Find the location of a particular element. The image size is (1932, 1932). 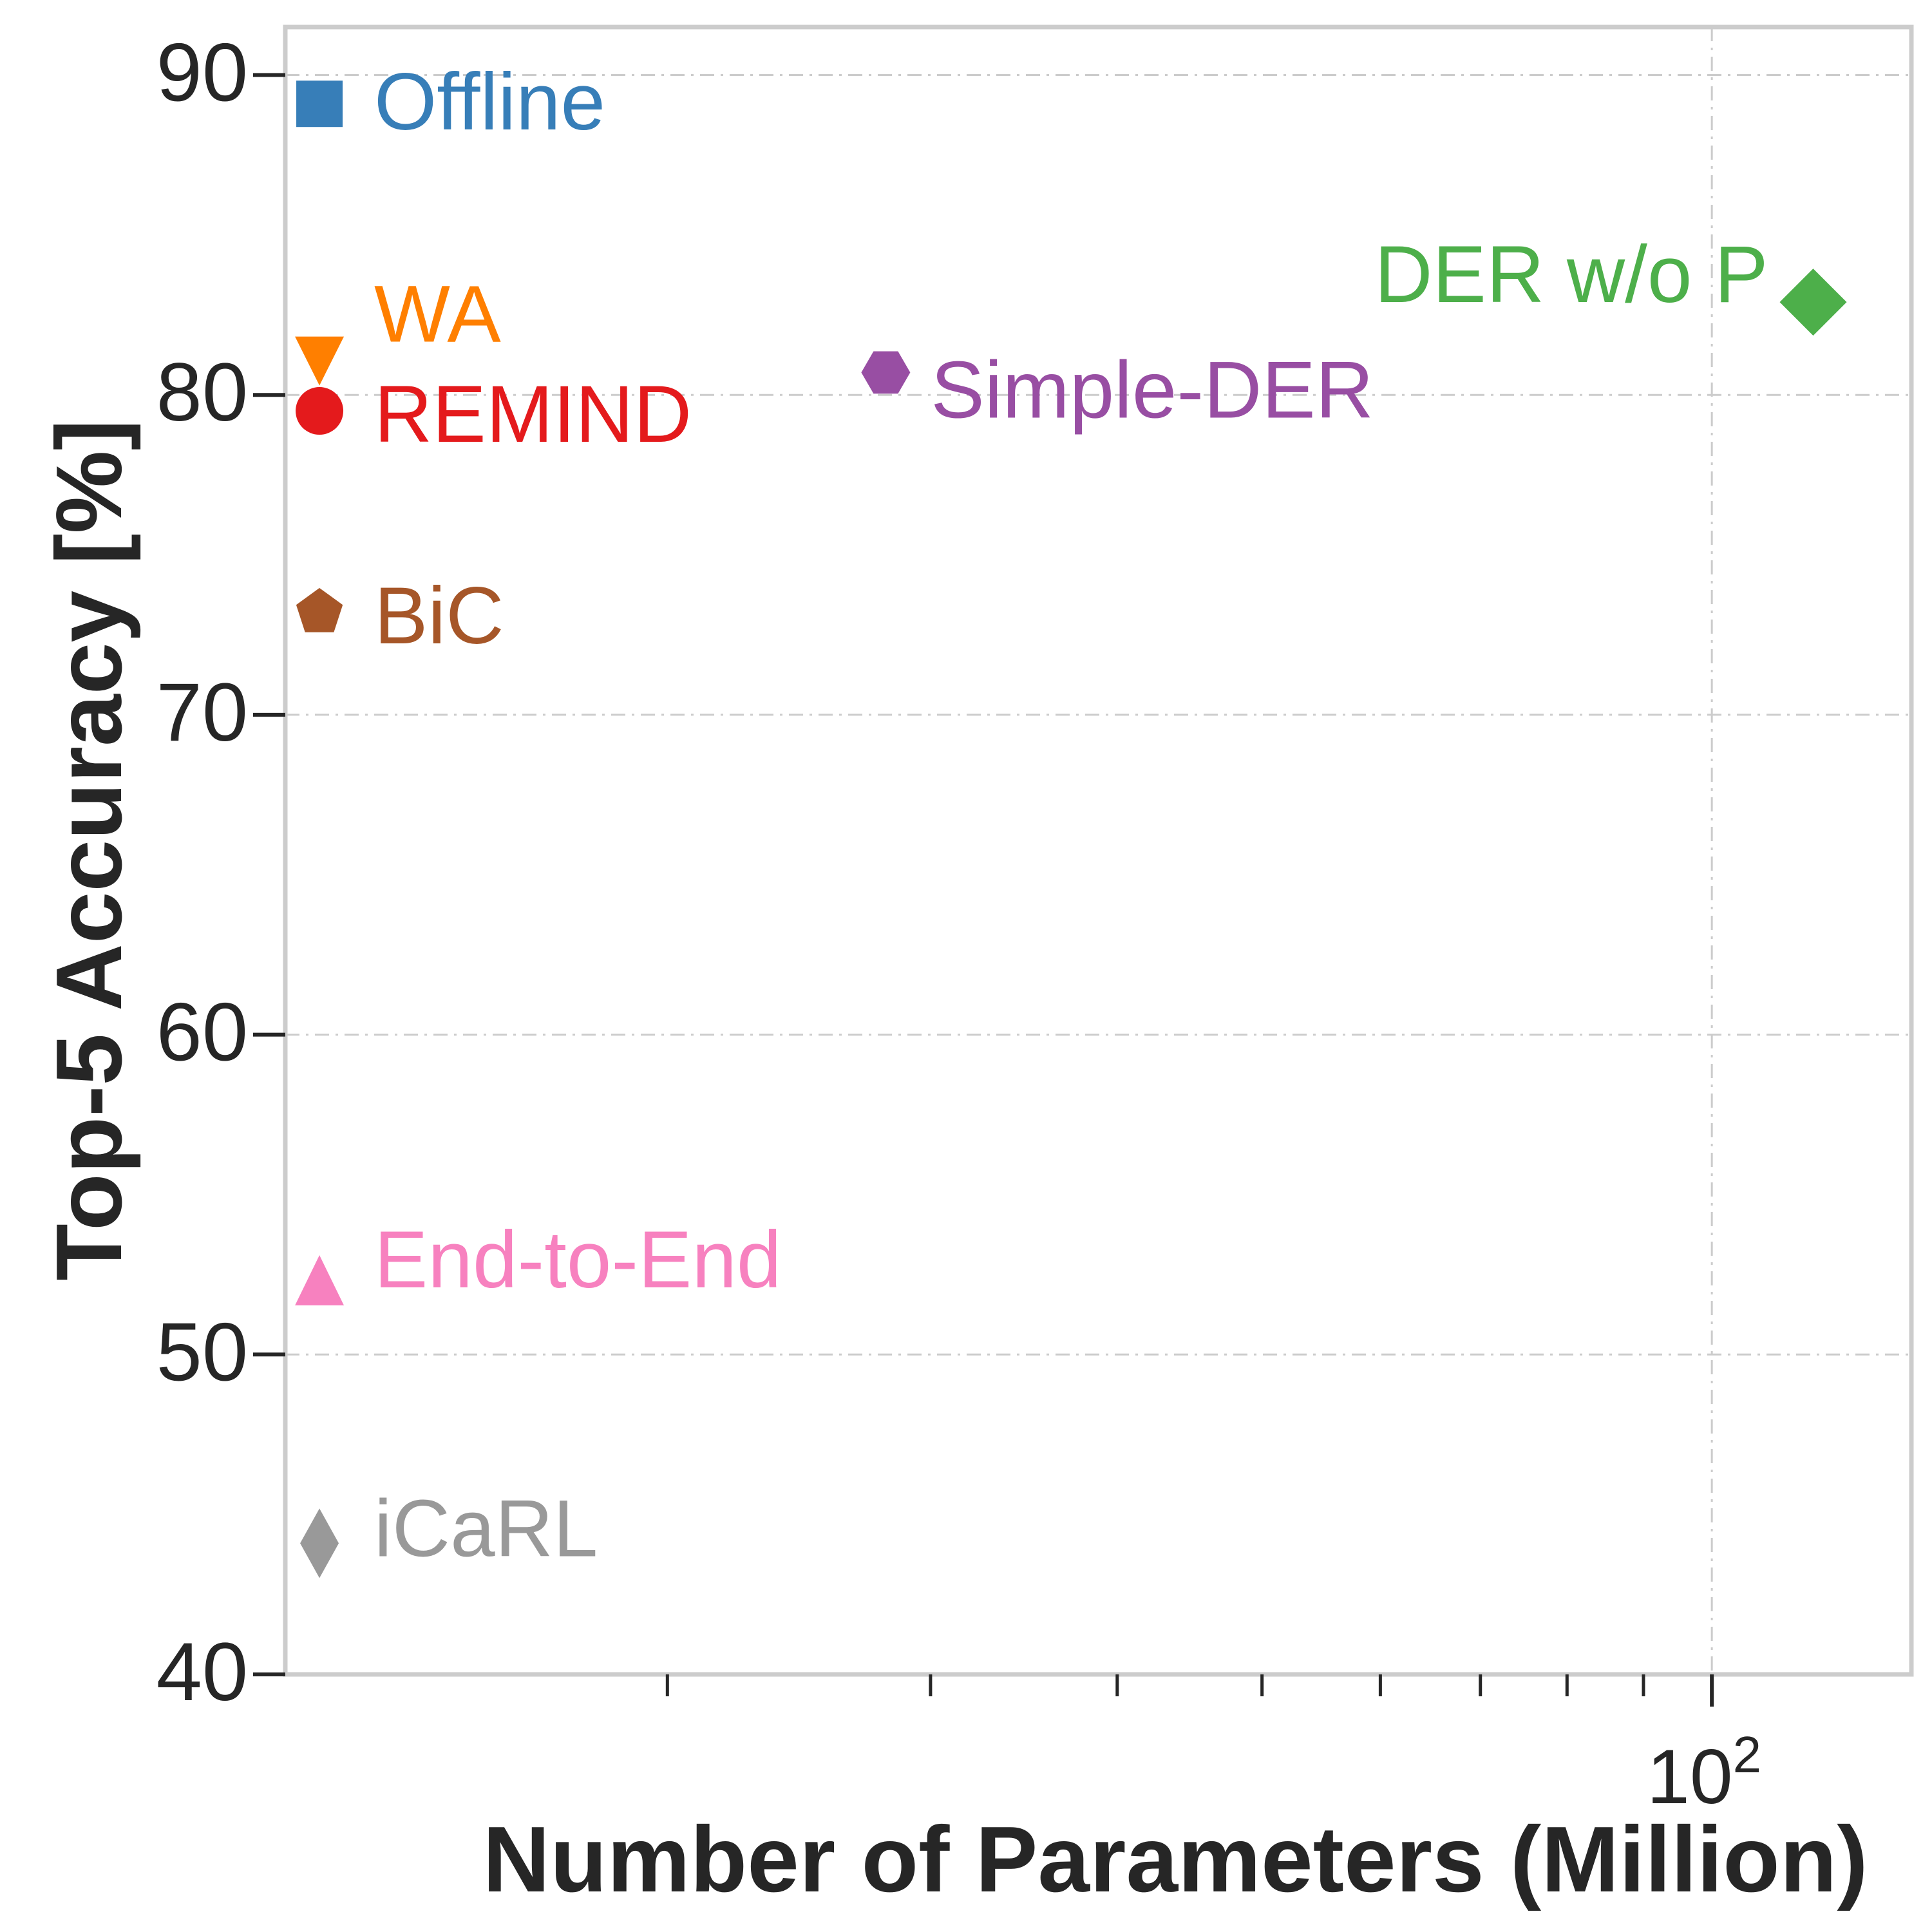

label-simple-der: Simple-DER is located at coordinates (1153, 390).